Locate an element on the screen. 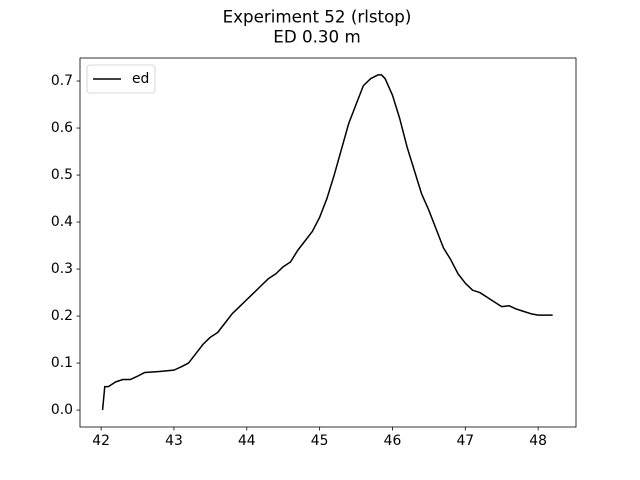  x-tick-label: 46 is located at coordinates (393, 441).